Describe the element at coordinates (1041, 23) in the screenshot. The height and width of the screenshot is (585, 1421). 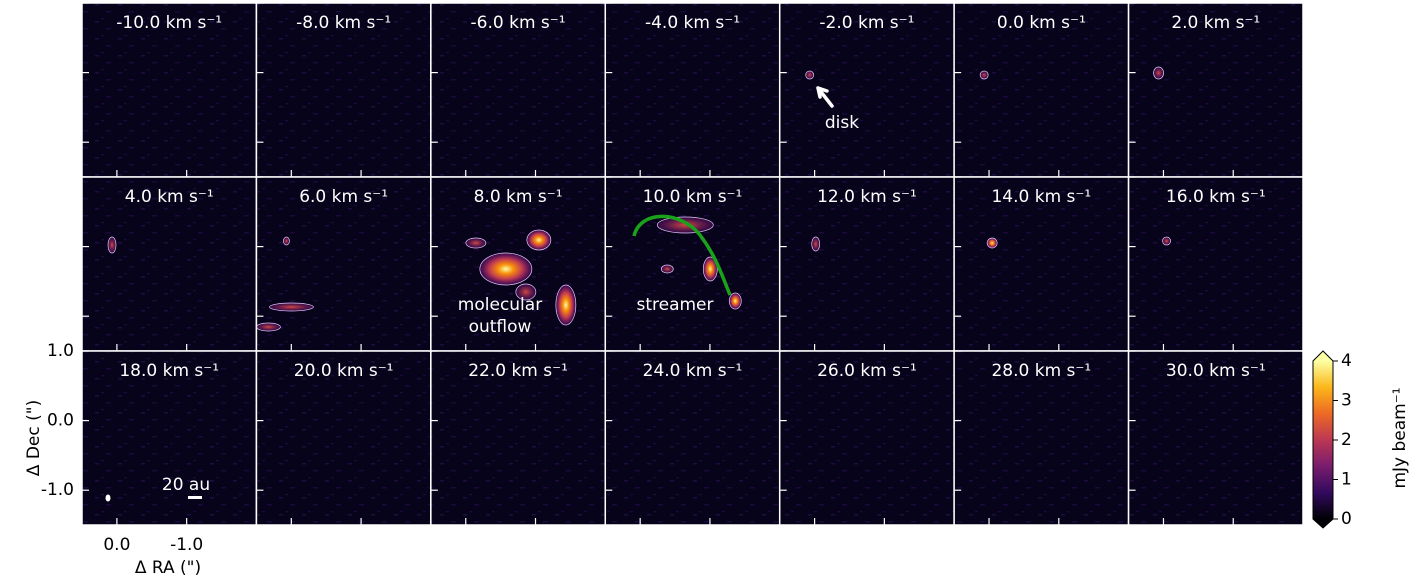
I see `channel-label: 0.0 km s⁻¹` at that location.